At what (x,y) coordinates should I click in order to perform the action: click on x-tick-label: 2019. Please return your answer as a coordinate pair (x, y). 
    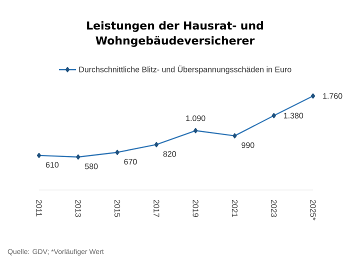
    Looking at the image, I should click on (195, 208).